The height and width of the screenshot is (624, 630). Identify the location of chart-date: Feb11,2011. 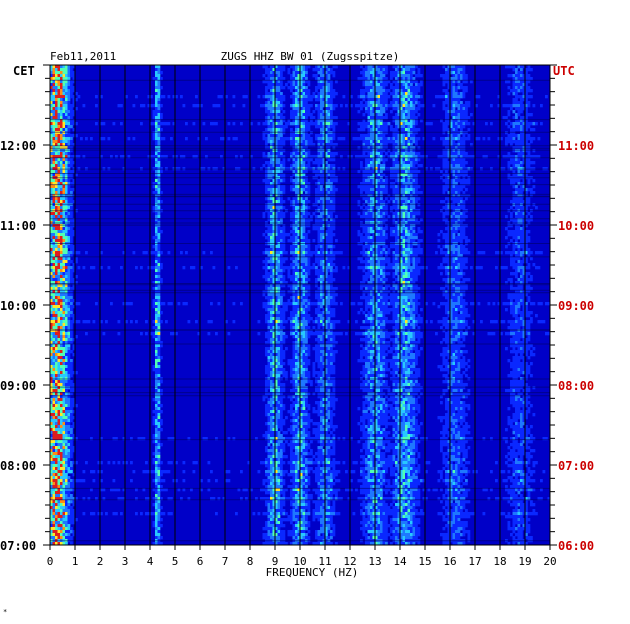
(83, 56).